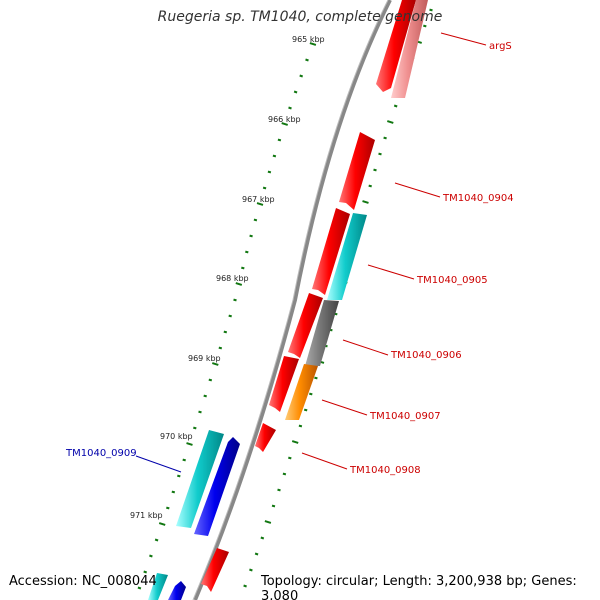 This screenshot has width=600, height=600. I want to click on gene-feature-bottom-cyan, so click(158, 586).